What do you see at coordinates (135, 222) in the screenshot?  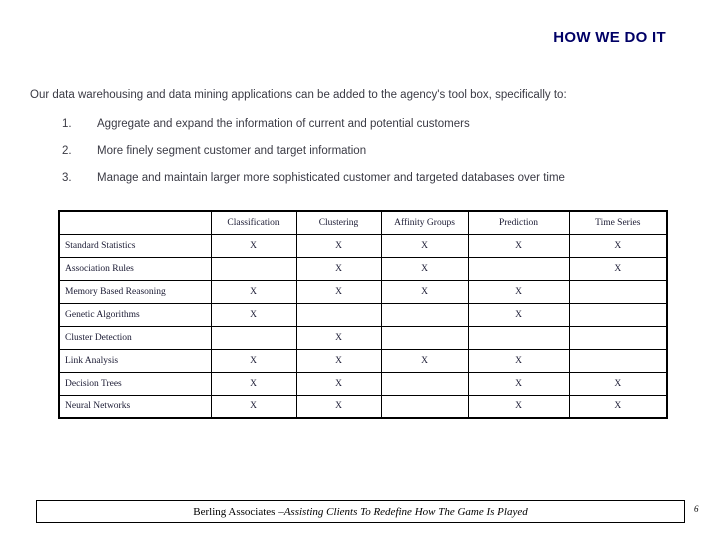 I see `header-cell` at bounding box center [135, 222].